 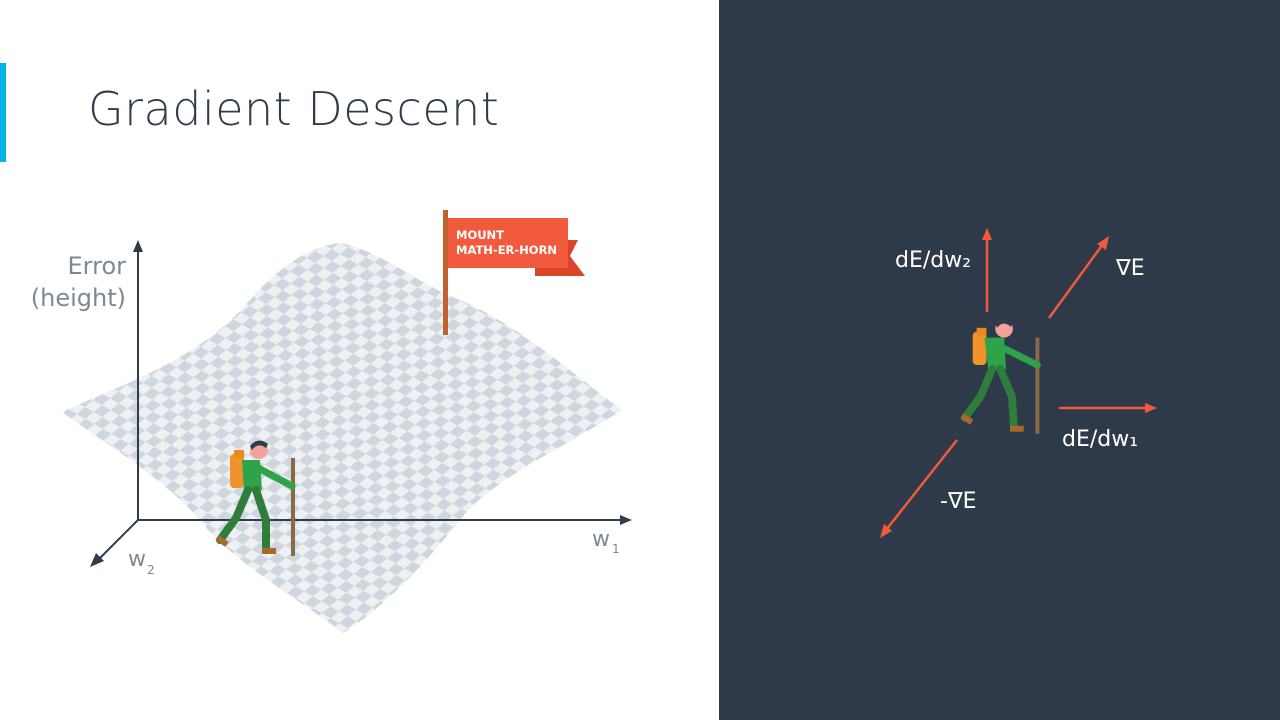 I want to click on w1-axis-subscript: 1, so click(x=616, y=549).